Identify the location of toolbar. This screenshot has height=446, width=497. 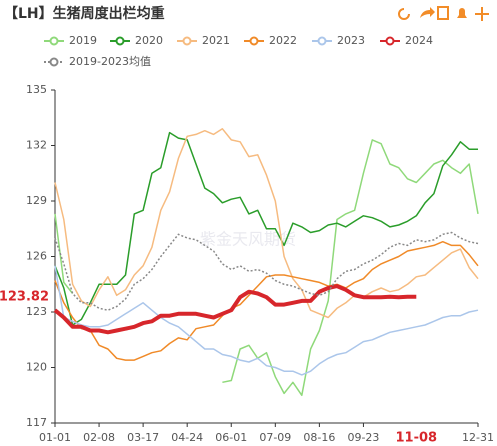
(443, 13).